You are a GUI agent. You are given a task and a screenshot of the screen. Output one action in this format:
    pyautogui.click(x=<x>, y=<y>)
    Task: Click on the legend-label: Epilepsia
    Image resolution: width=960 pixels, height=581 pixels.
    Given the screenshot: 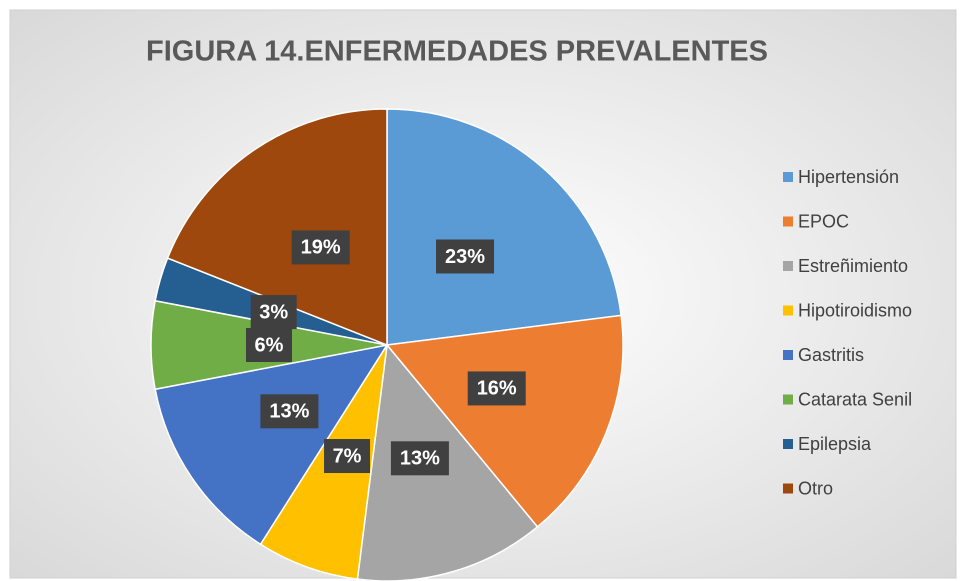 What is the action you would take?
    pyautogui.click(x=835, y=444)
    